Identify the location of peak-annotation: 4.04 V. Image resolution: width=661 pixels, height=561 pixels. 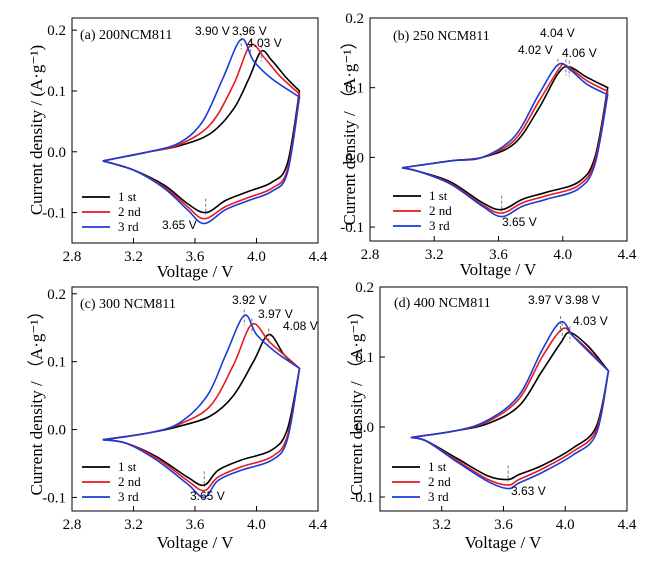
(557, 33).